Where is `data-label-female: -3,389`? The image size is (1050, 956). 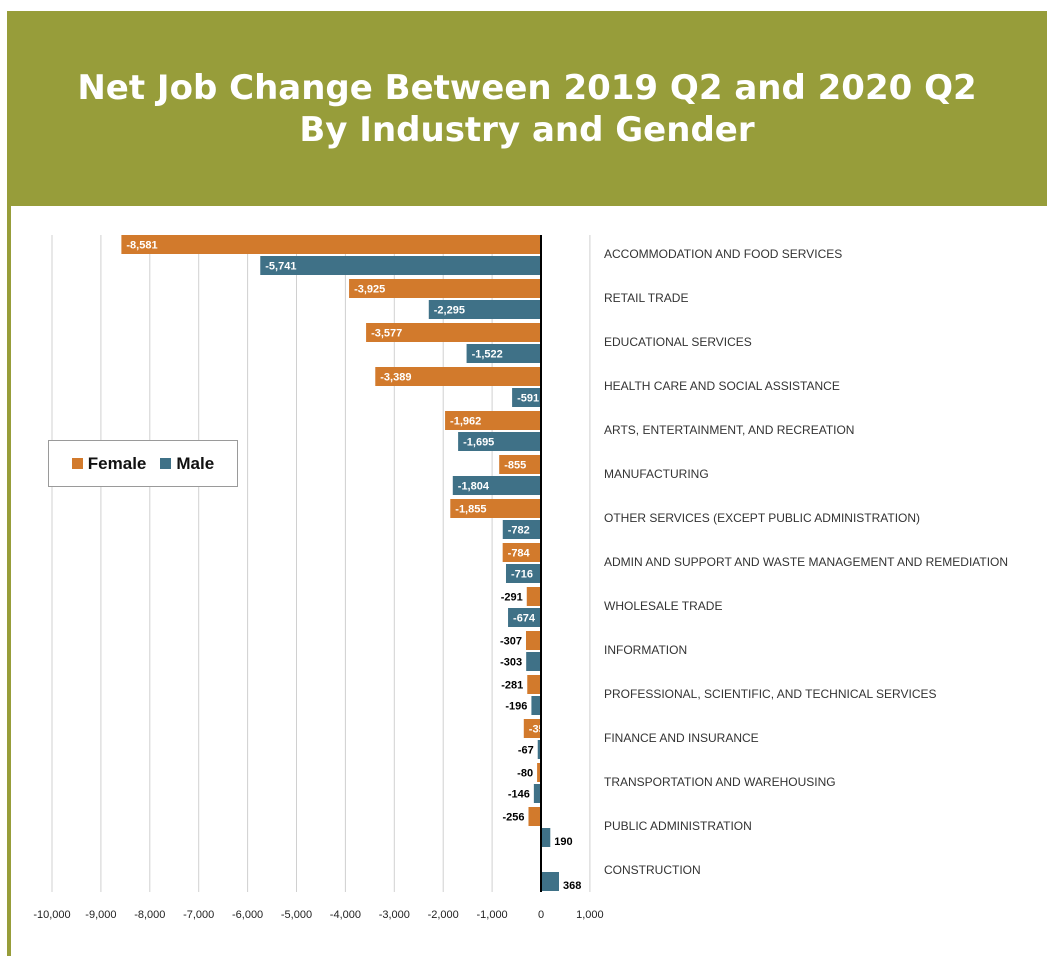 data-label-female: -3,389 is located at coordinates (395, 378).